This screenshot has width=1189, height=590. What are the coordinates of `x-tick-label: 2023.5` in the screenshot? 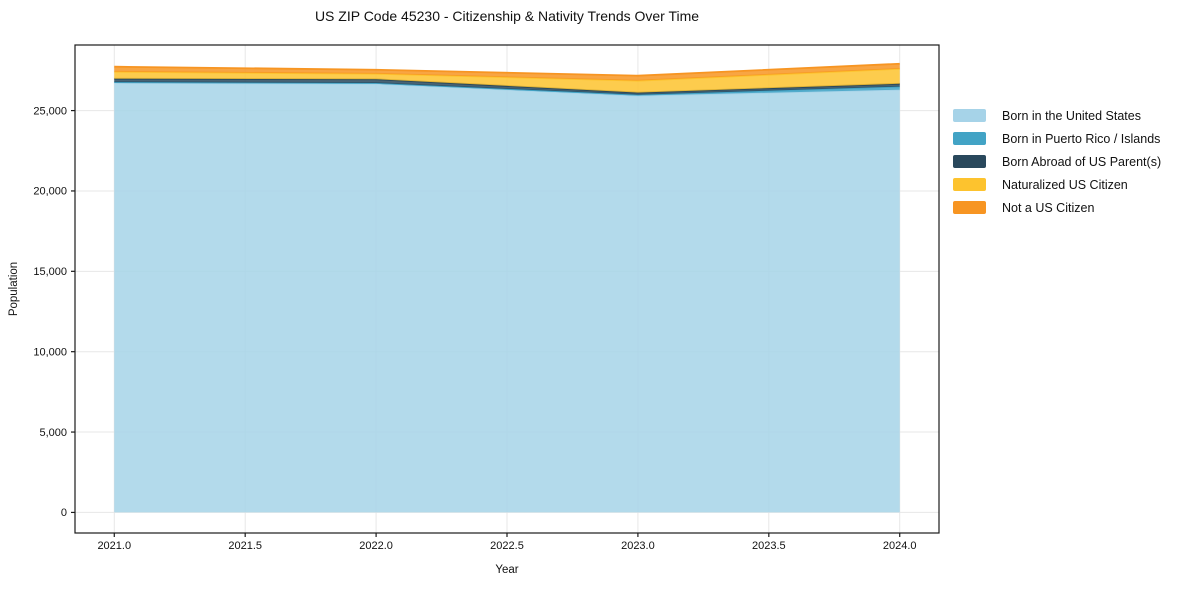 It's located at (769, 546).